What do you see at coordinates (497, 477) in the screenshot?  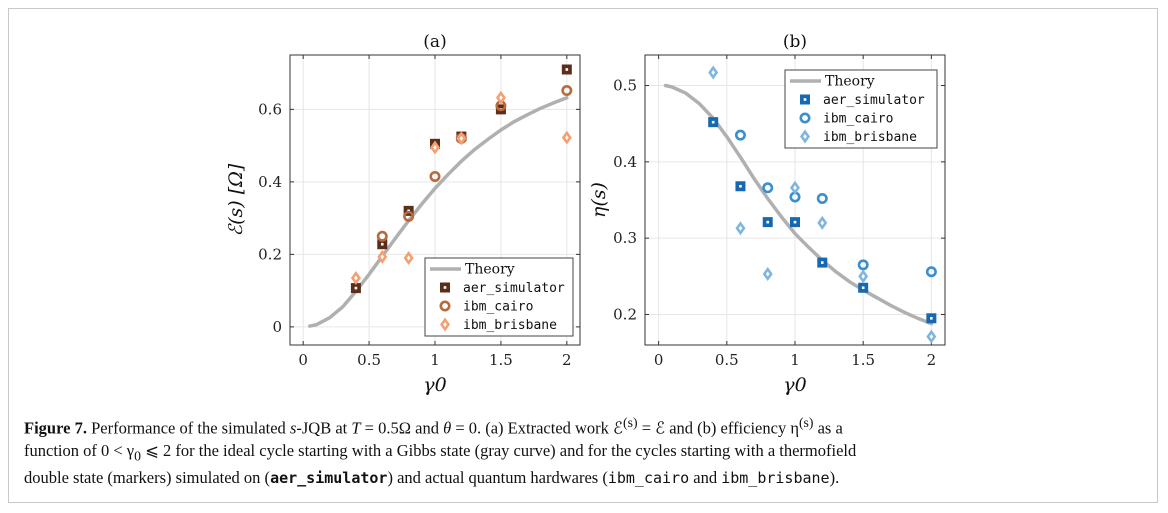 I see `caption-text: ) and actual quantum hardwares (` at bounding box center [497, 477].